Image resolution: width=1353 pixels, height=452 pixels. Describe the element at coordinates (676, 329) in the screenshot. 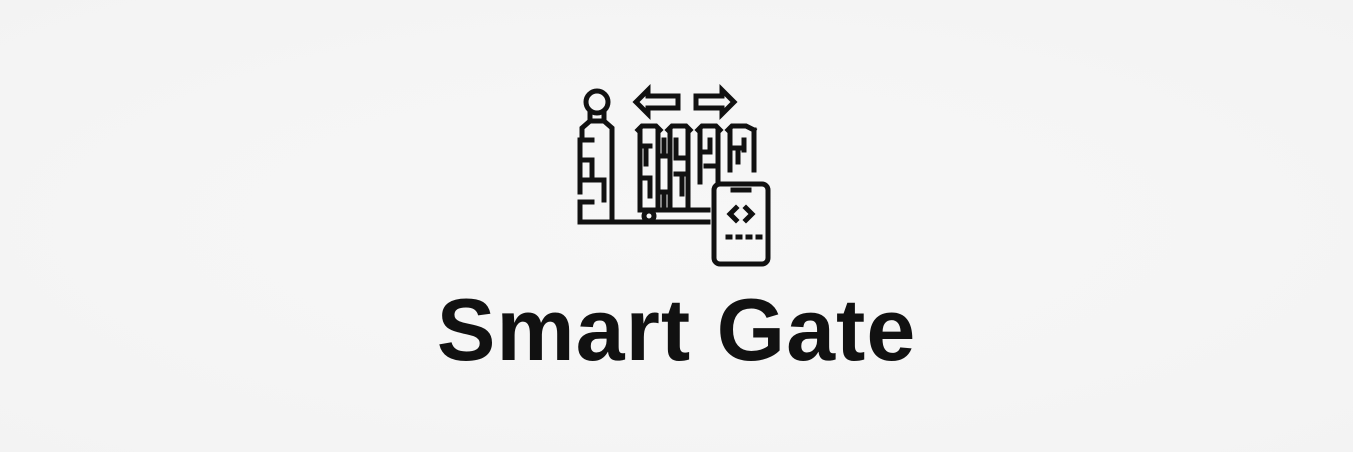

I see `brand-title: Smart Gate` at that location.